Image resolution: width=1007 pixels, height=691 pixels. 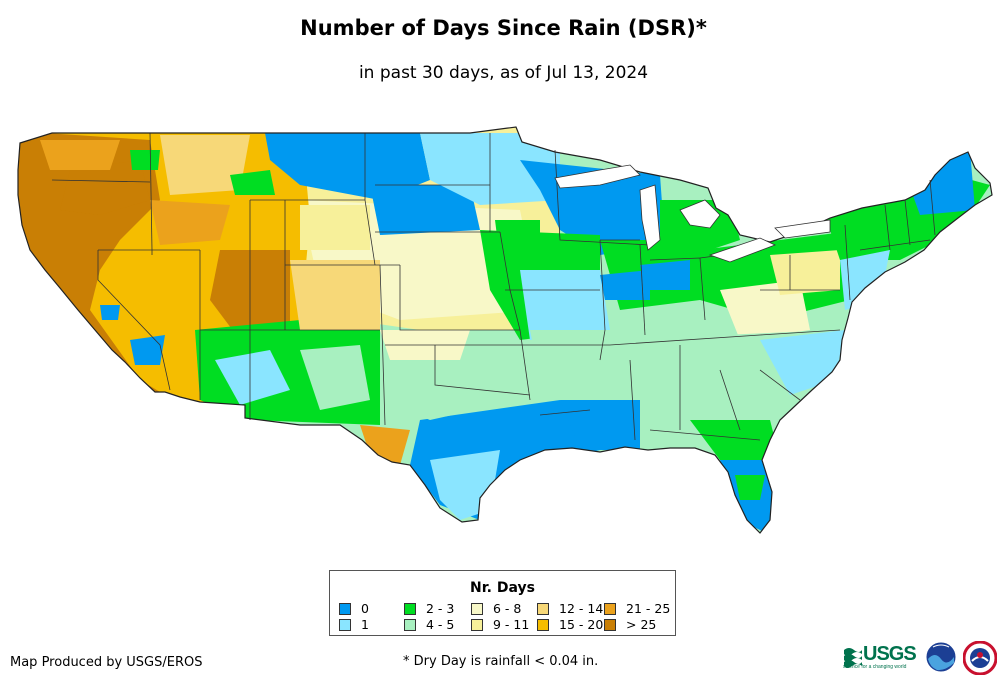 I want to click on legend-label-6: 12 - 14, so click(x=581, y=608).